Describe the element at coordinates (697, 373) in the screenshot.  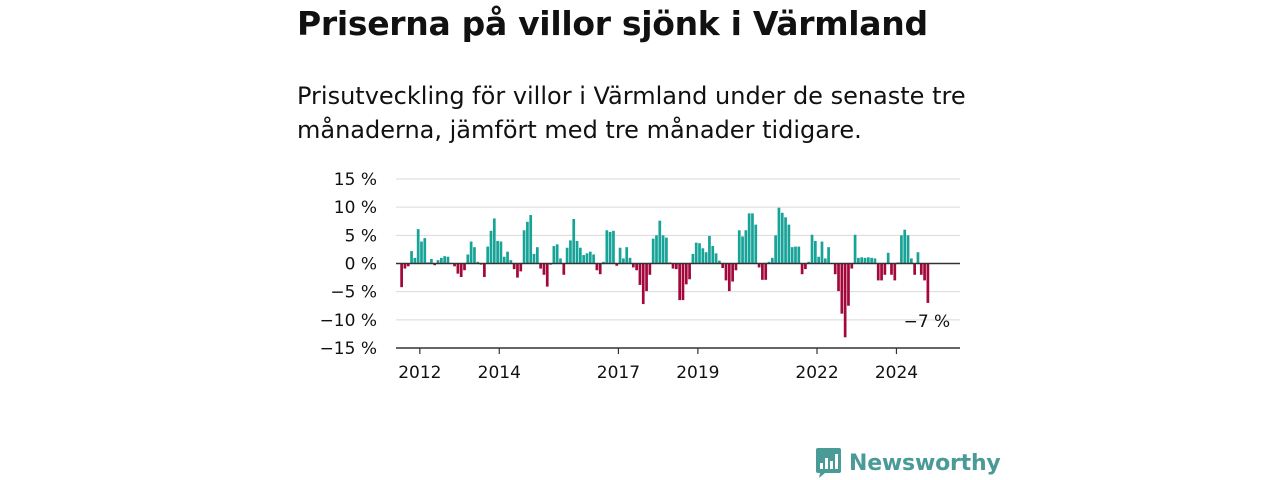
I see `x-tick-label: 2019` at that location.